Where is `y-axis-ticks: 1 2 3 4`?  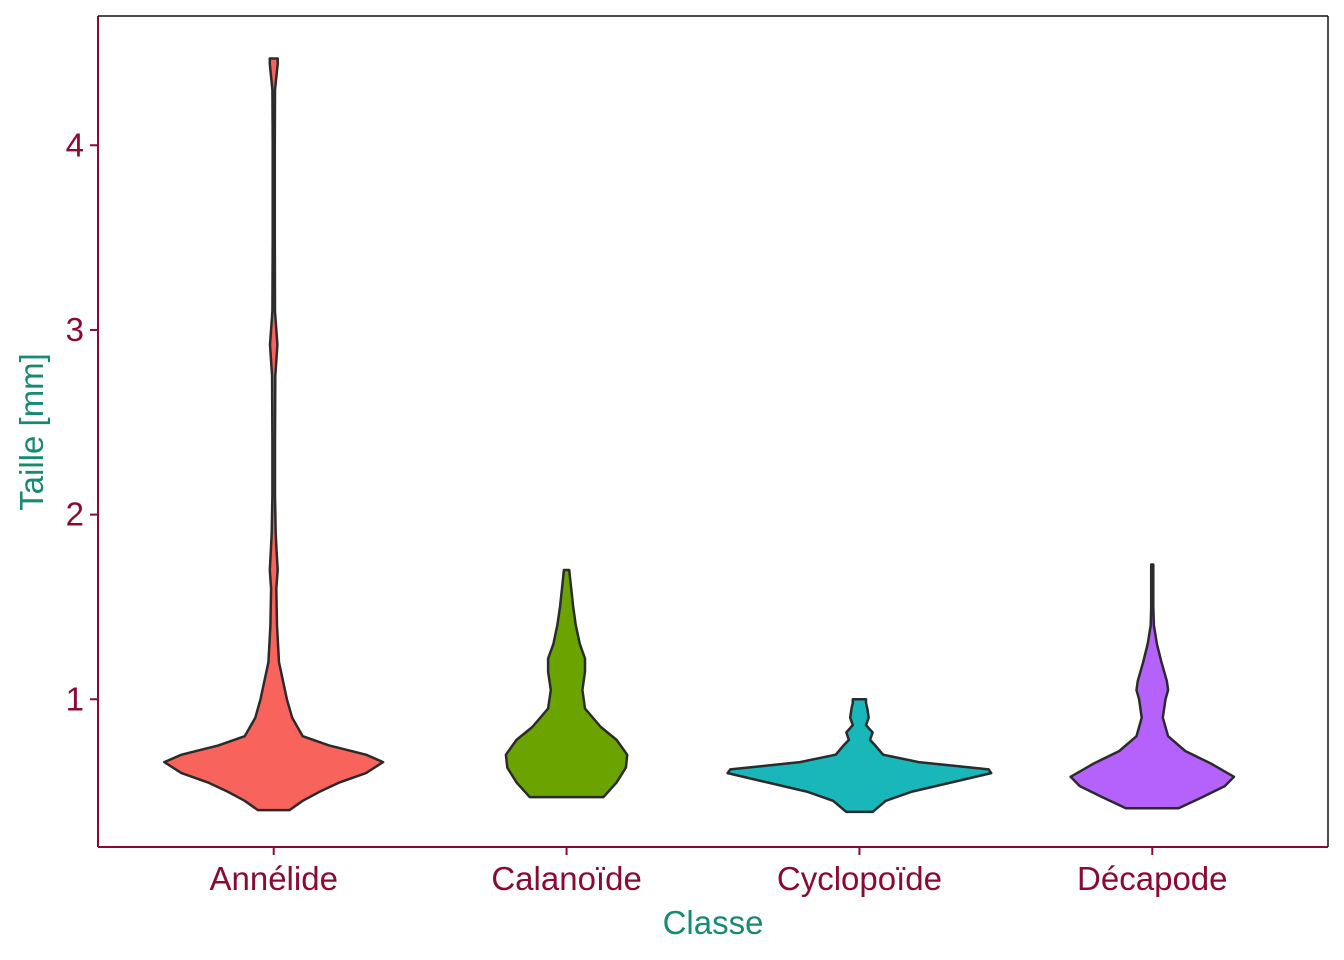 y-axis-ticks: 1 2 3 4 is located at coordinates (82, 421).